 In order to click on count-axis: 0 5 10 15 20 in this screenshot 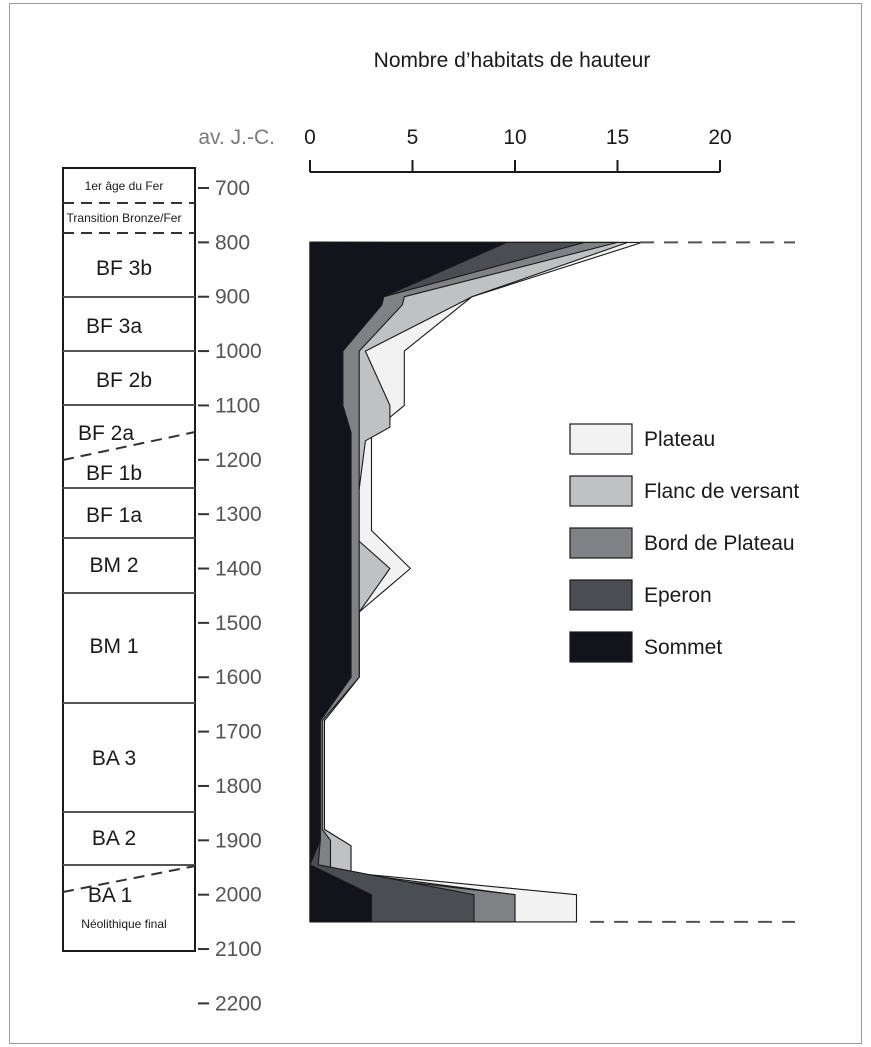, I will do `click(518, 149)`.